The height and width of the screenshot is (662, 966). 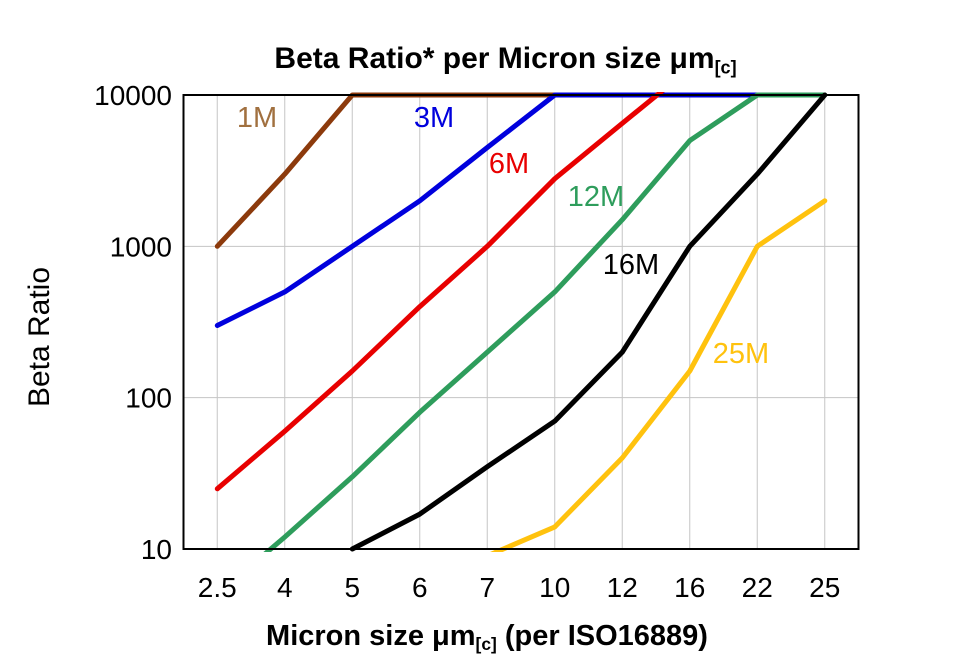 I want to click on x-tick-label: 5, so click(x=352, y=587).